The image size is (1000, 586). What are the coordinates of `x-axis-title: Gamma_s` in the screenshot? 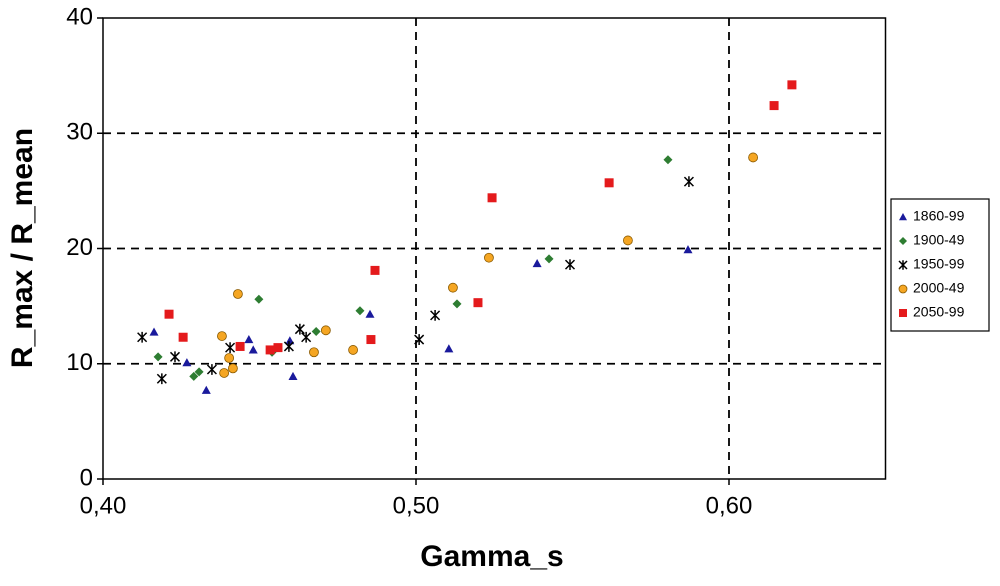 It's located at (491, 556).